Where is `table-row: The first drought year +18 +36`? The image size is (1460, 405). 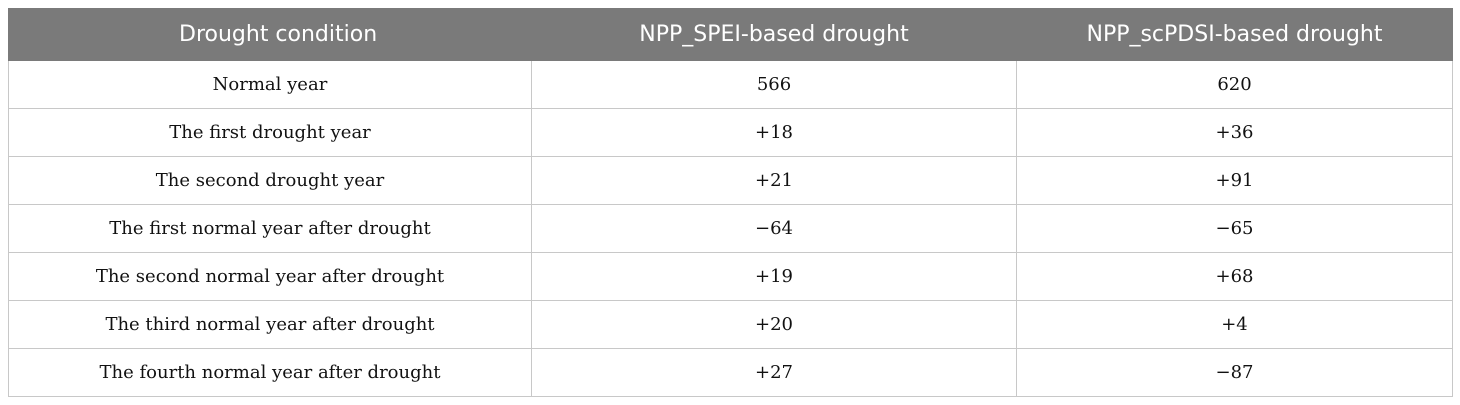
table-row: The first drought year +18 +36 is located at coordinates (730, 132).